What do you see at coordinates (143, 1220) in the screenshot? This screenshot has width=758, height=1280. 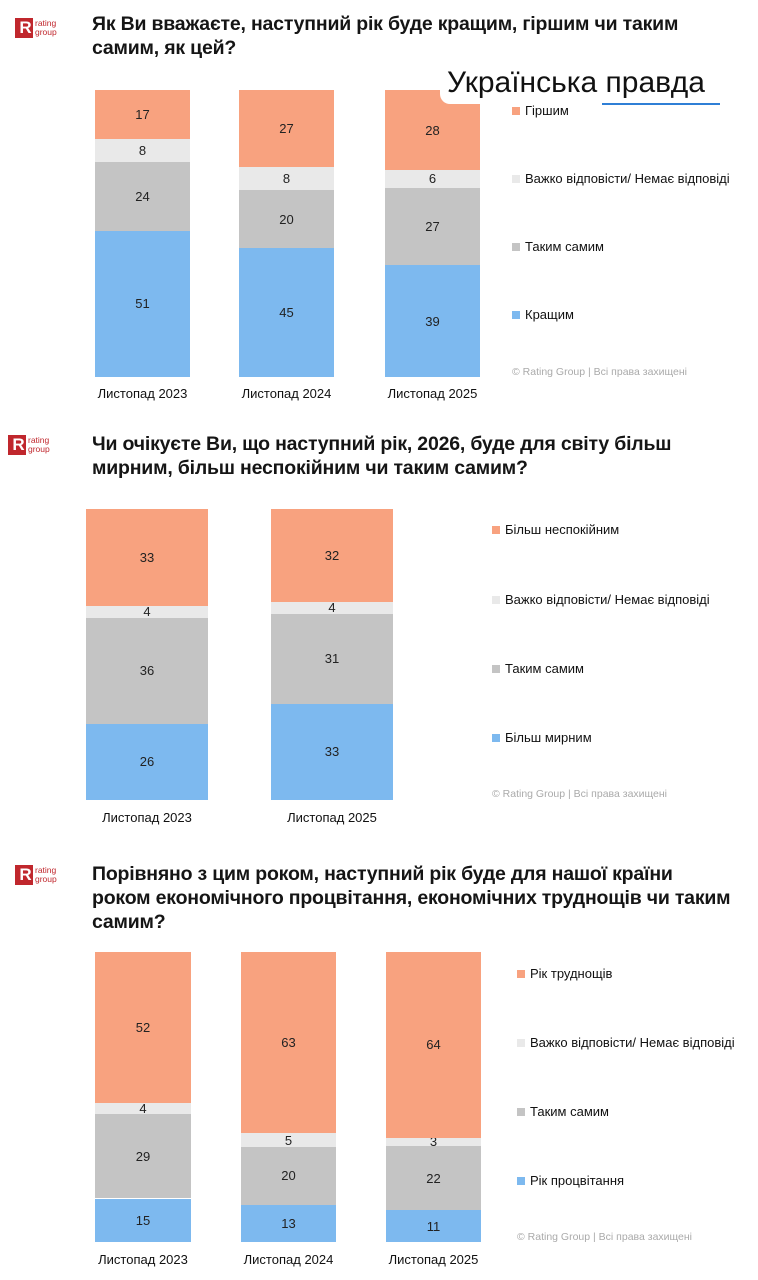 I see `bar-segment: 15` at bounding box center [143, 1220].